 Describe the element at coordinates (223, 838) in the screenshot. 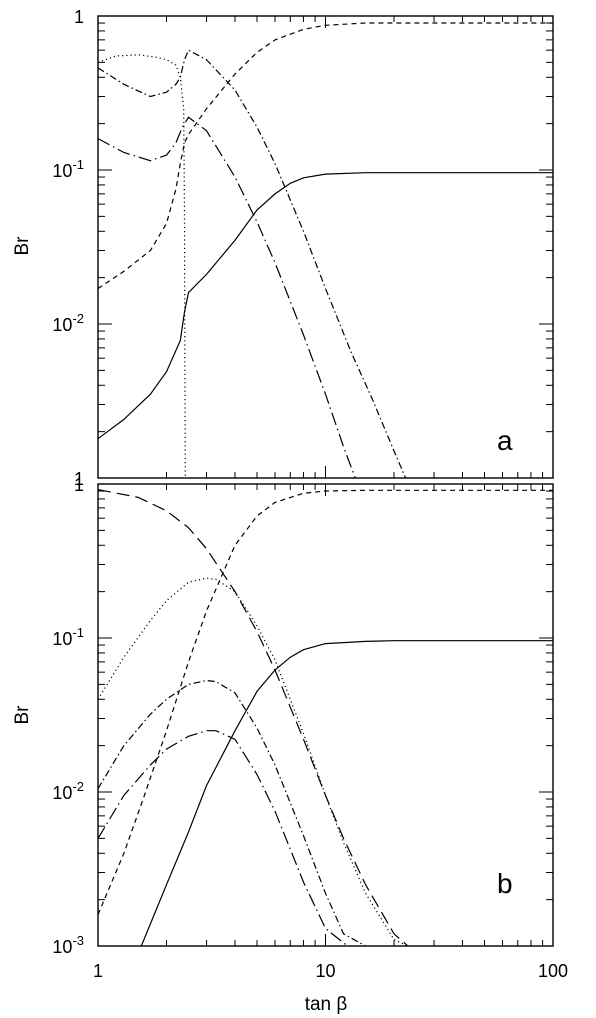

I see `series-long-dash-dot` at that location.